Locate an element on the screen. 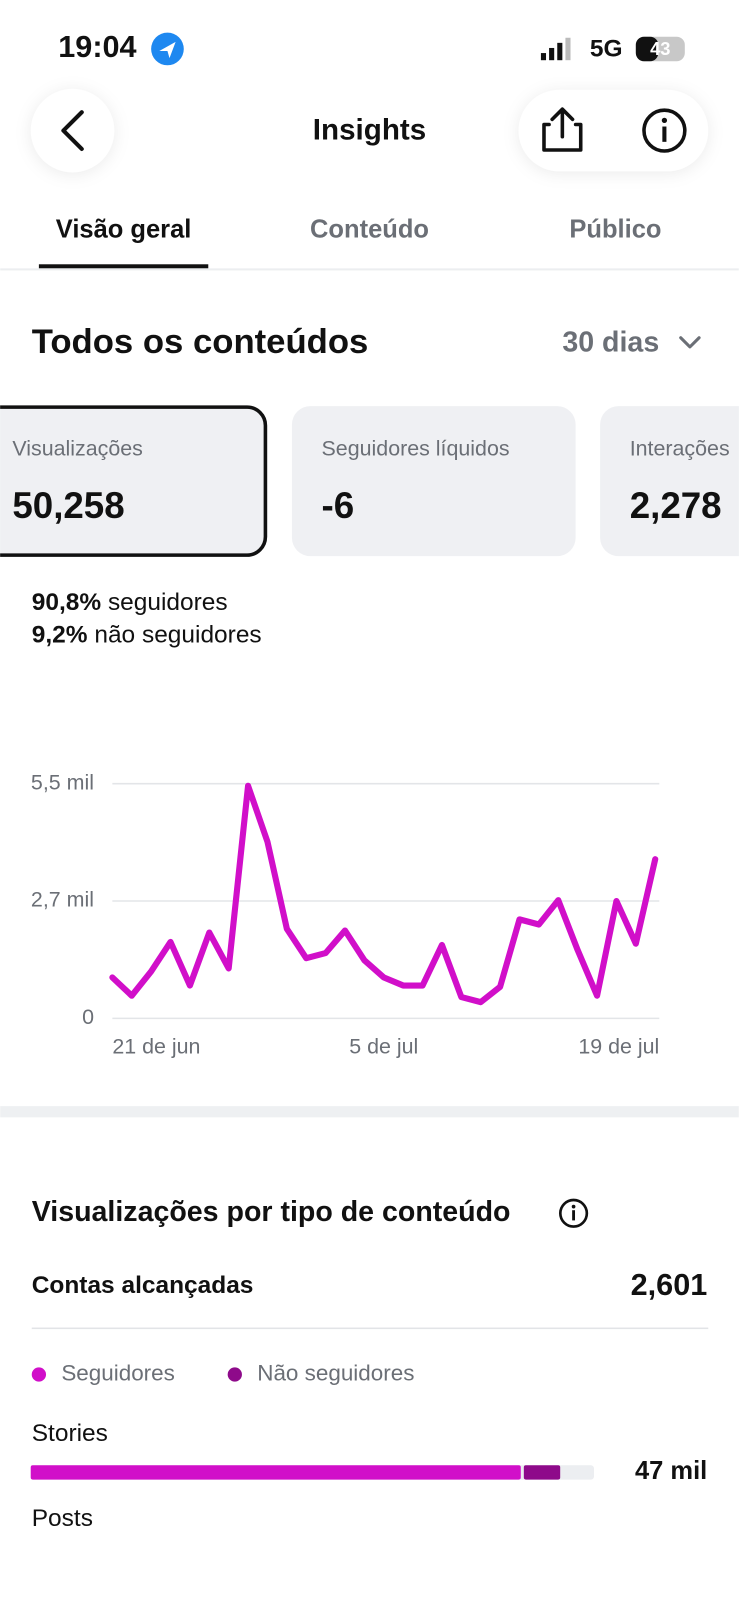  breakdown-line: 90,8% seguidores is located at coordinates (130, 603).